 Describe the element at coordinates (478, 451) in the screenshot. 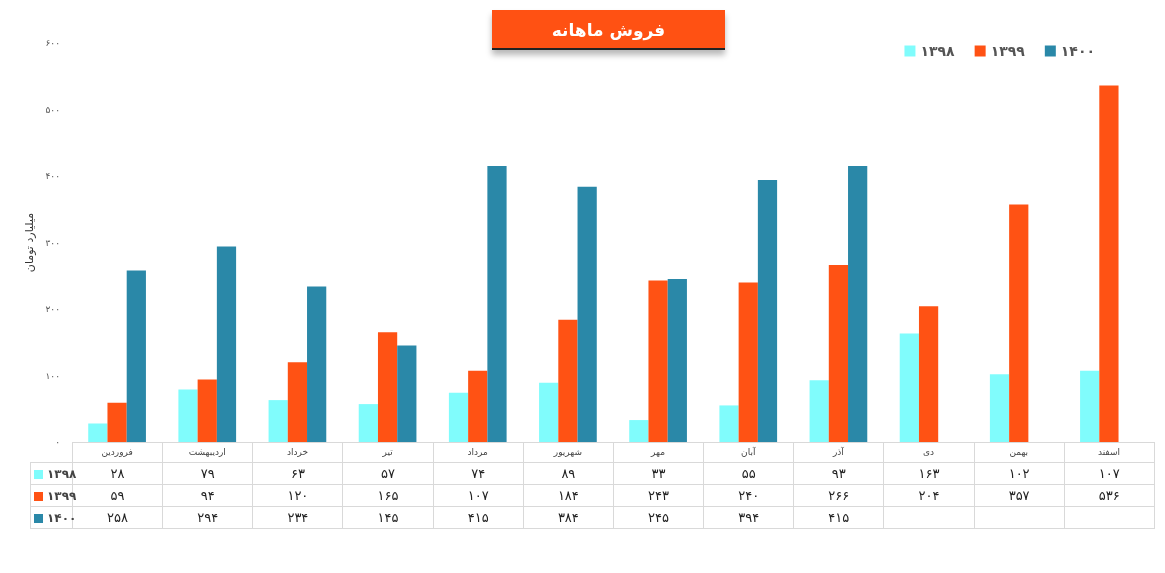

I see `x-tick-label: مرداد` at that location.